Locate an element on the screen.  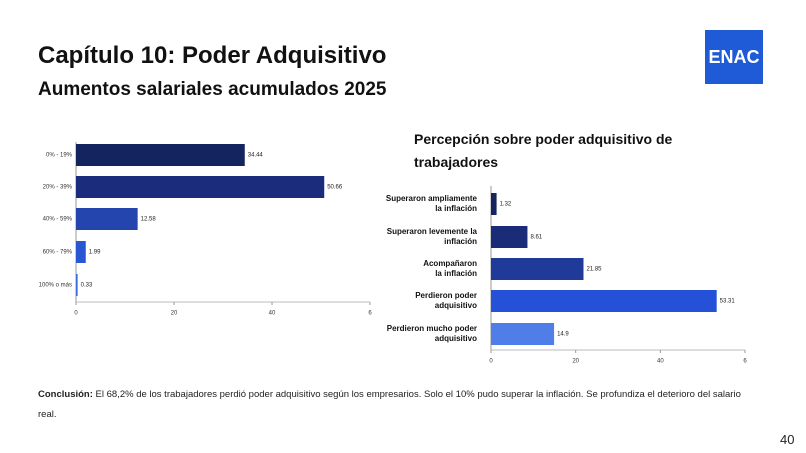
value-label: 12.58 is located at coordinates (149, 220).